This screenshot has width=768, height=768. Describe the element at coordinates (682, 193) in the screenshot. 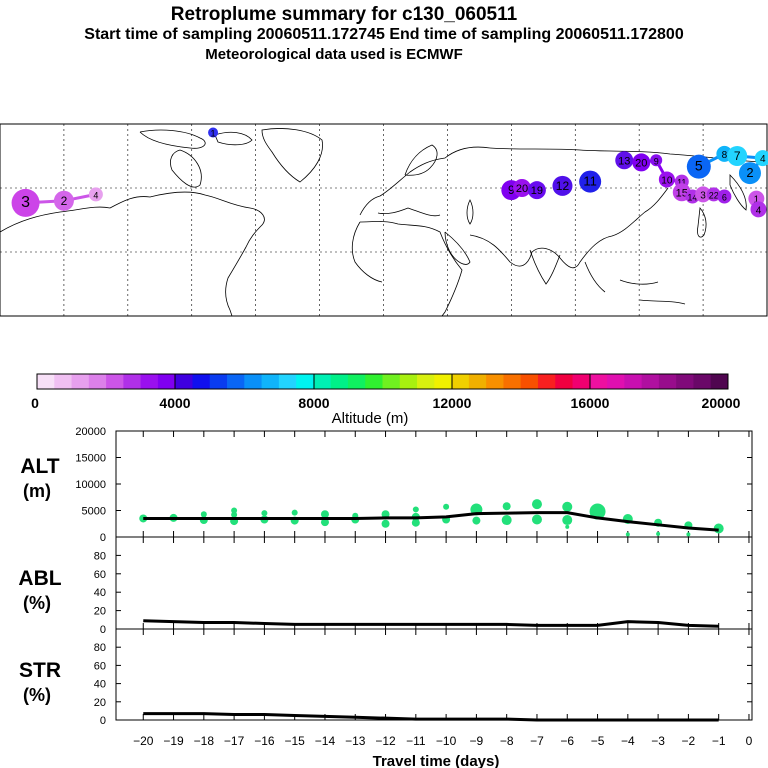

I see `cluster-label: 15` at that location.